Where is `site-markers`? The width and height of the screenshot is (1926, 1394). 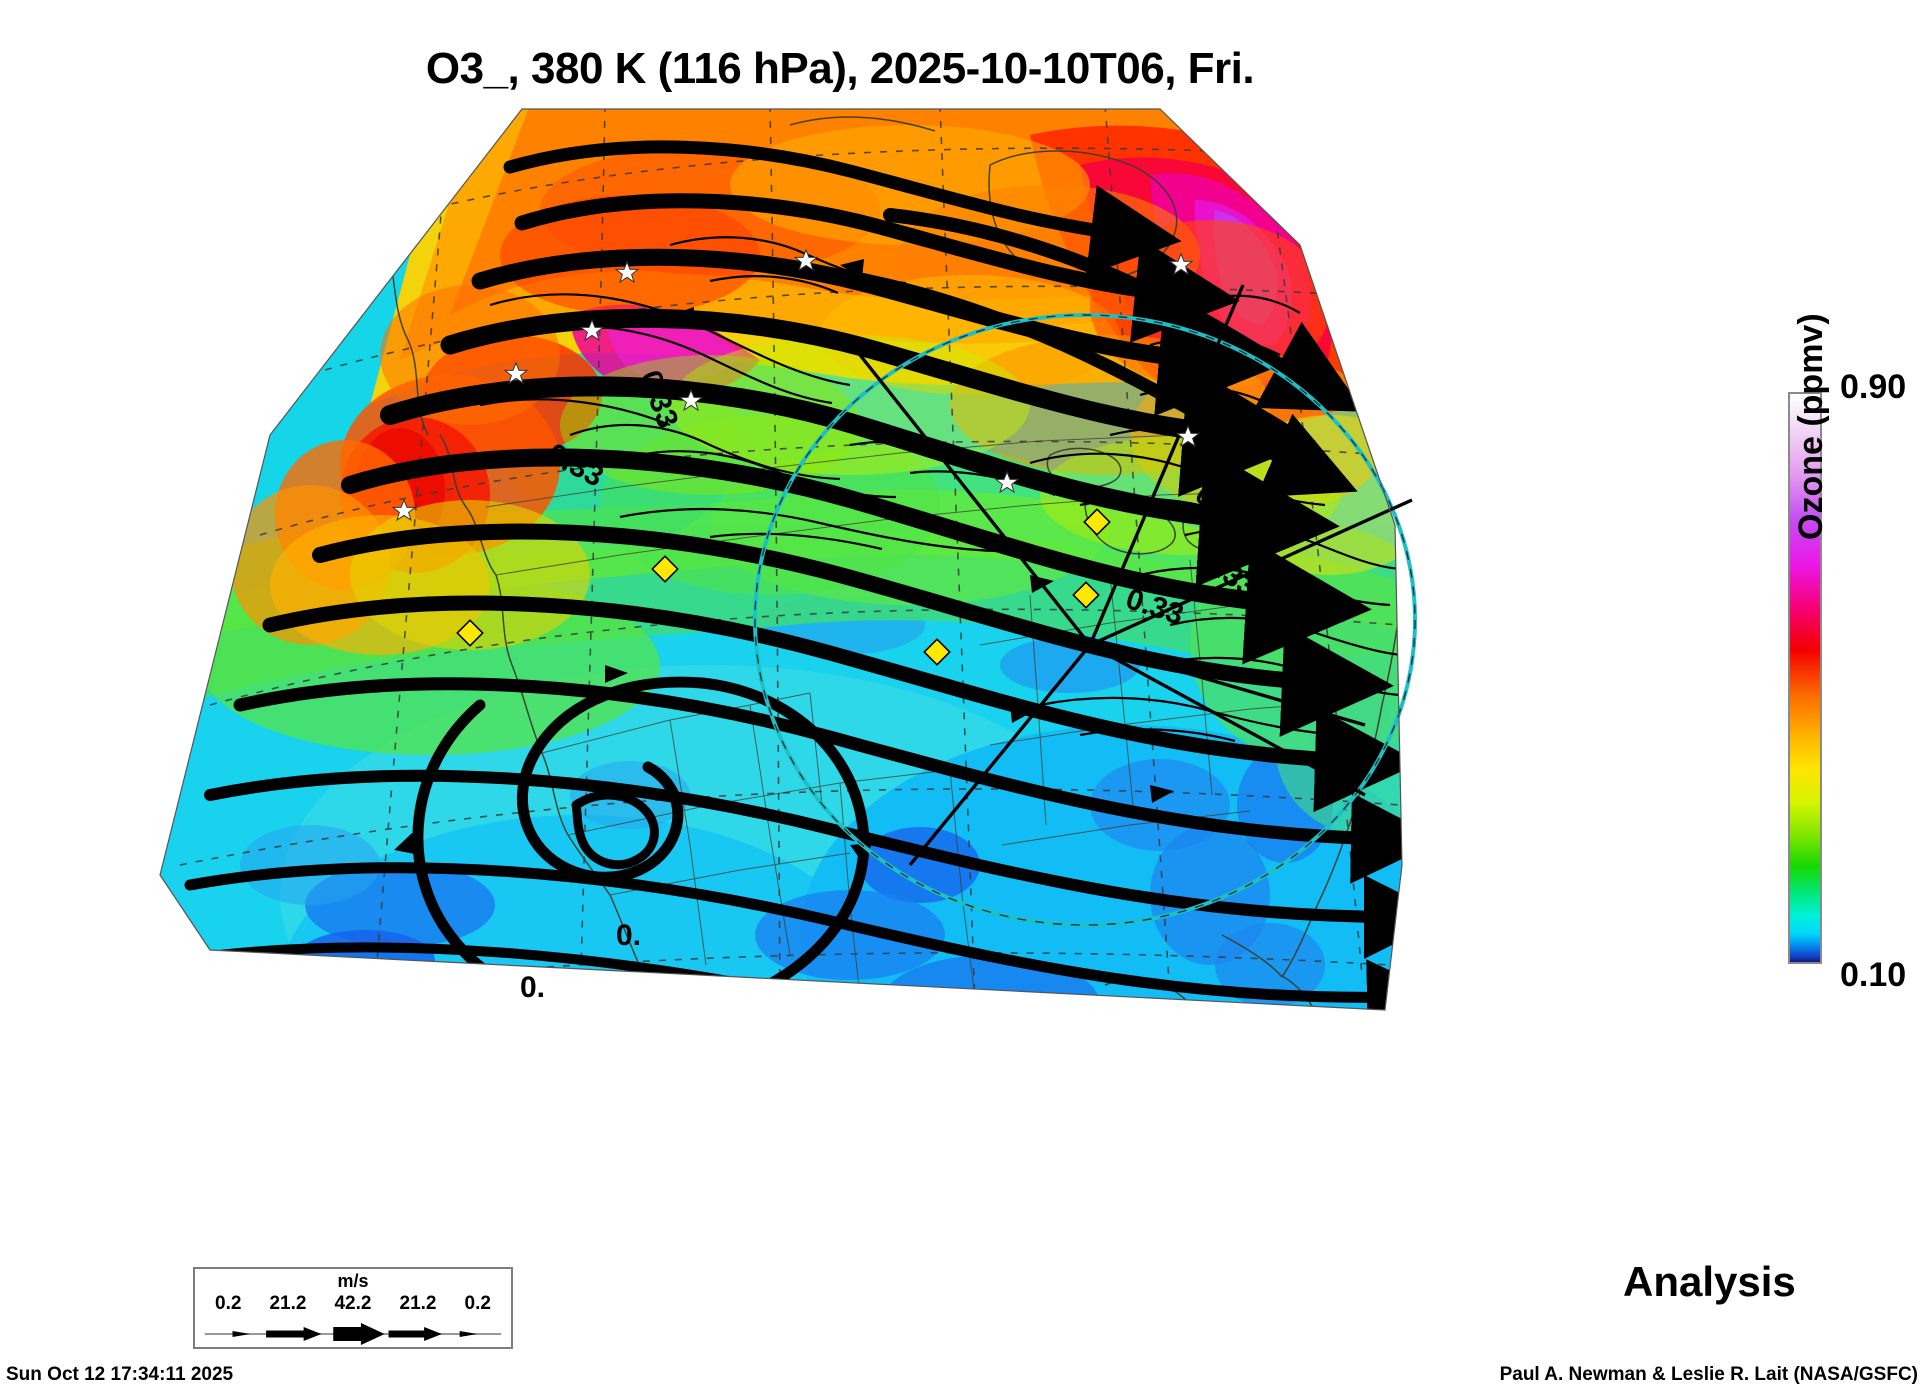
site-markers is located at coordinates (796, 457).